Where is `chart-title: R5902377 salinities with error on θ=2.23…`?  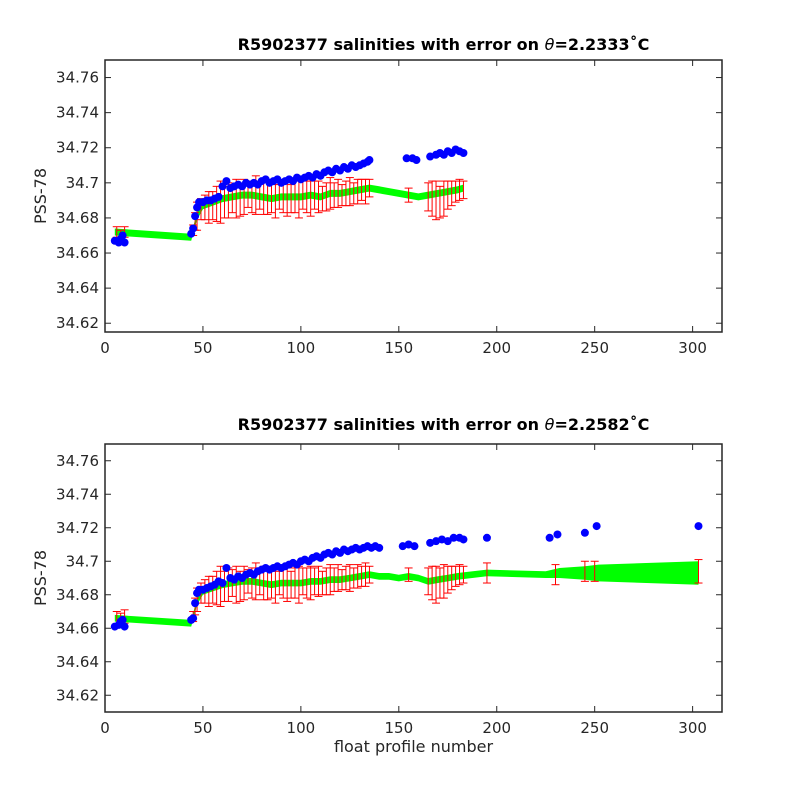
chart-title: R5902377 salinities with error on θ=2.23… is located at coordinates (444, 44).